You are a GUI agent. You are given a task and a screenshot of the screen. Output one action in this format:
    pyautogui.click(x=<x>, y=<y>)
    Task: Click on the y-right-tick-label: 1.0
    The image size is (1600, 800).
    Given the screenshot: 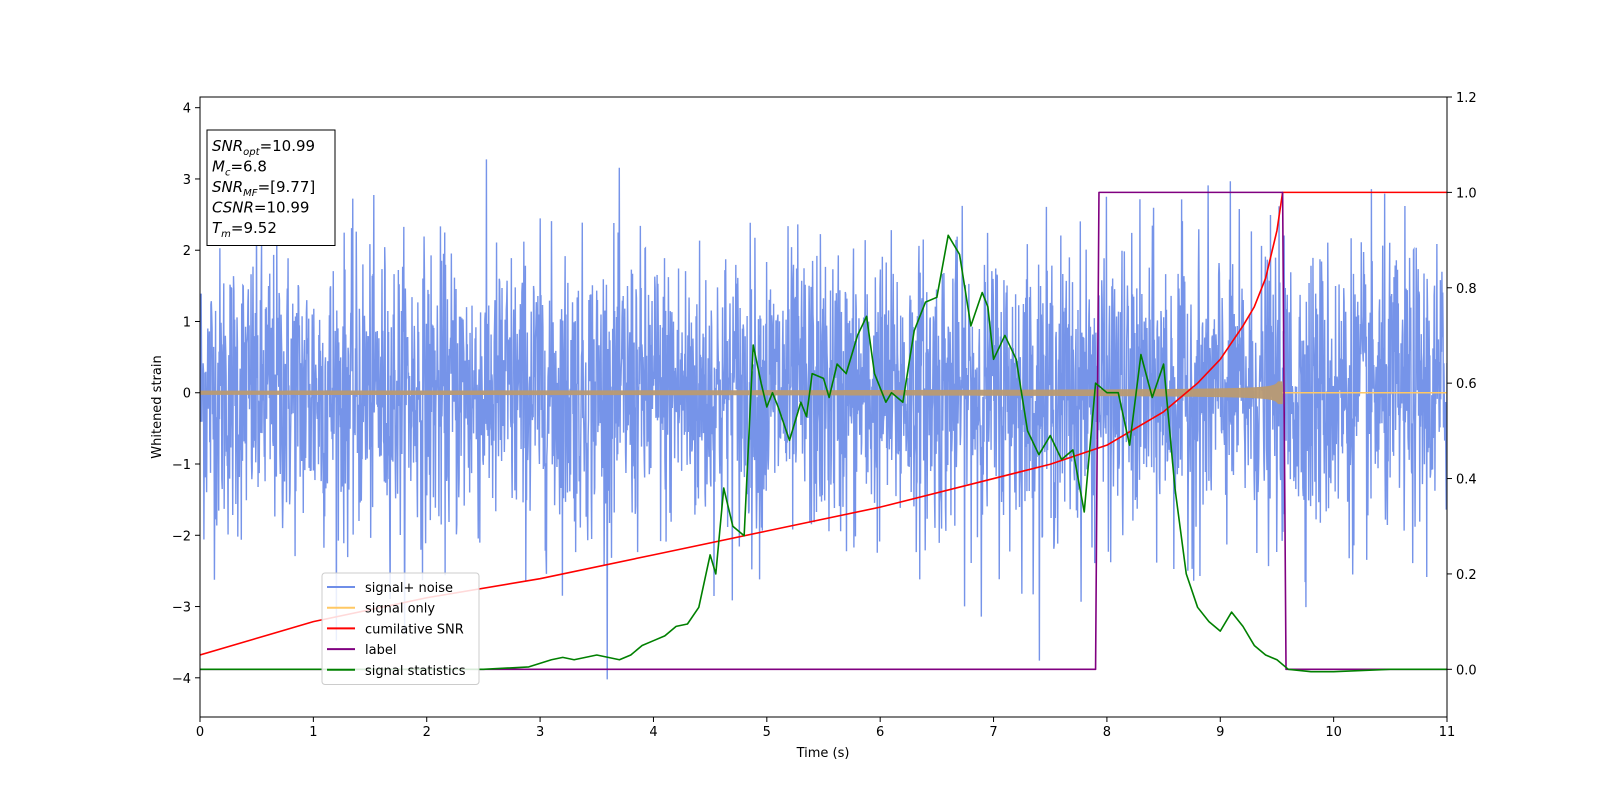 What is the action you would take?
    pyautogui.click(x=1466, y=193)
    